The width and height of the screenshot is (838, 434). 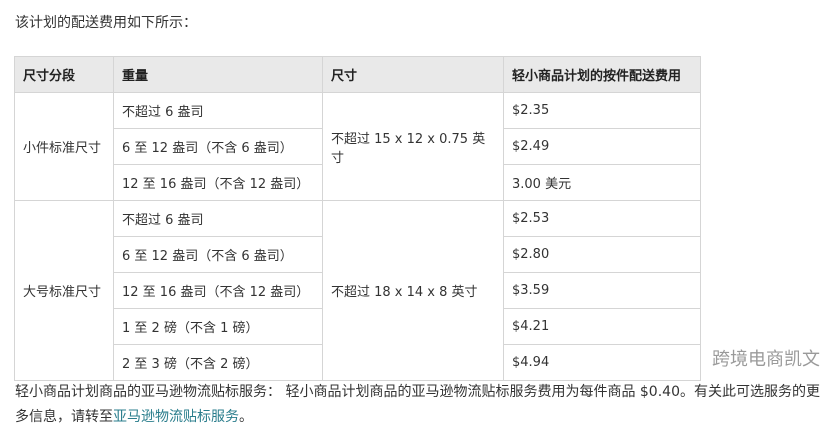 I want to click on fee-cell: 3.00 美元, so click(x=602, y=182).